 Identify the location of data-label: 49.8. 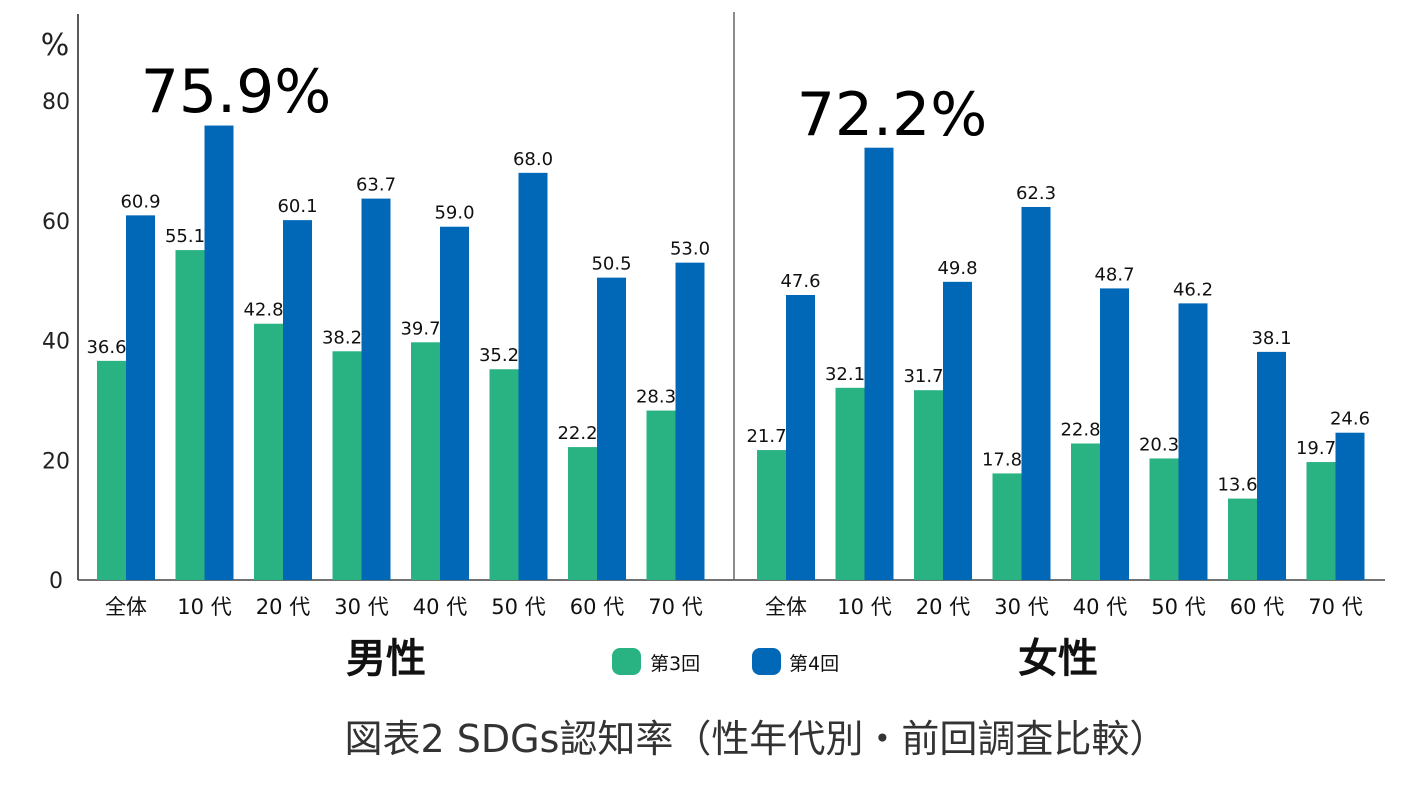
(957, 268).